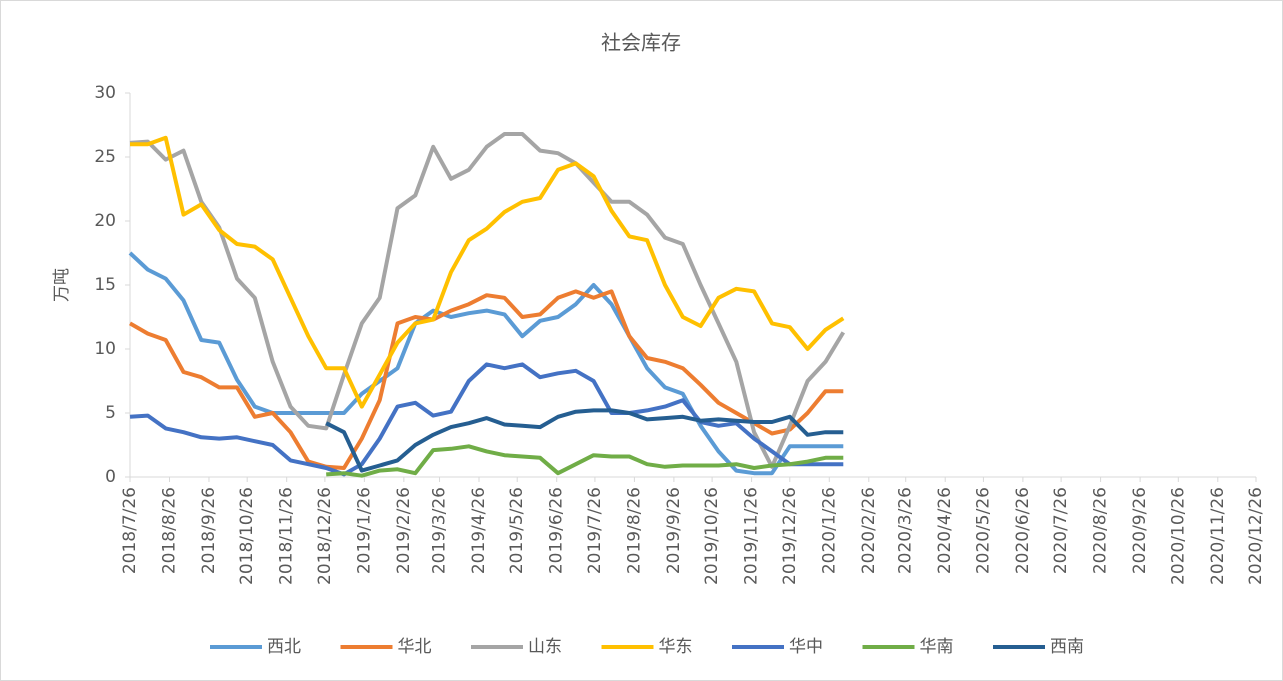 This screenshot has width=1283, height=681. Describe the element at coordinates (110, 477) in the screenshot. I see `y-tick-label: 0` at that location.